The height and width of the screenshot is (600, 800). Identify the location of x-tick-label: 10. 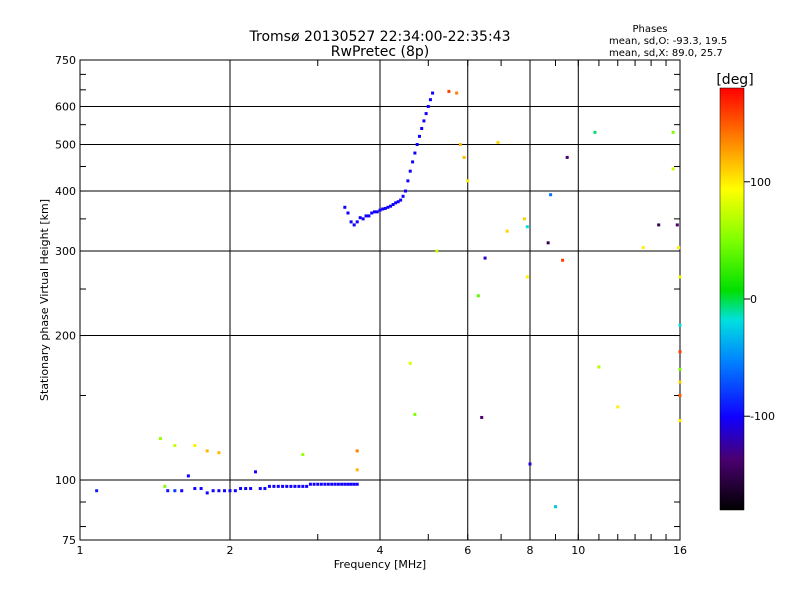
(578, 550).